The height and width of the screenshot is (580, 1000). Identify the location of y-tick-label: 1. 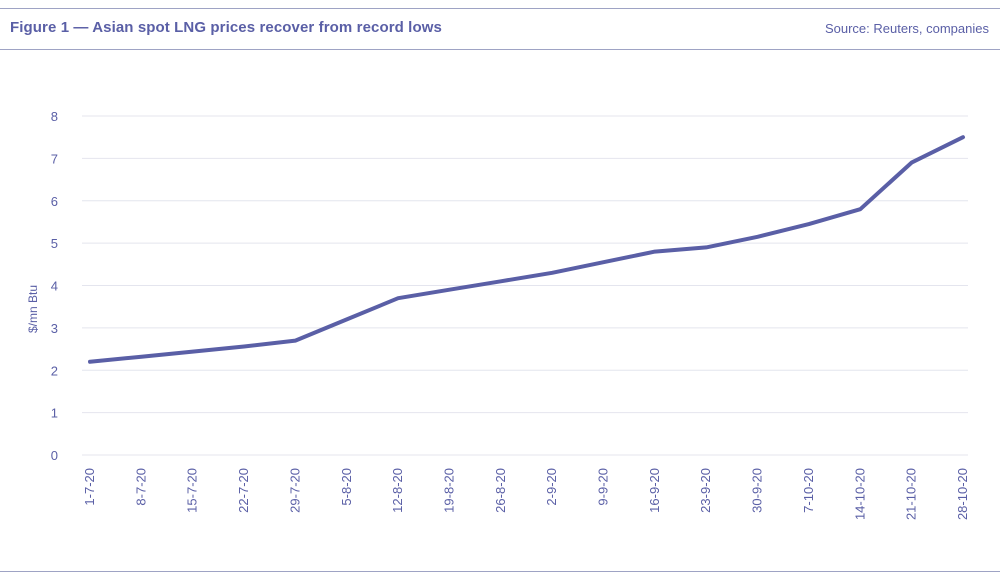
(54, 413).